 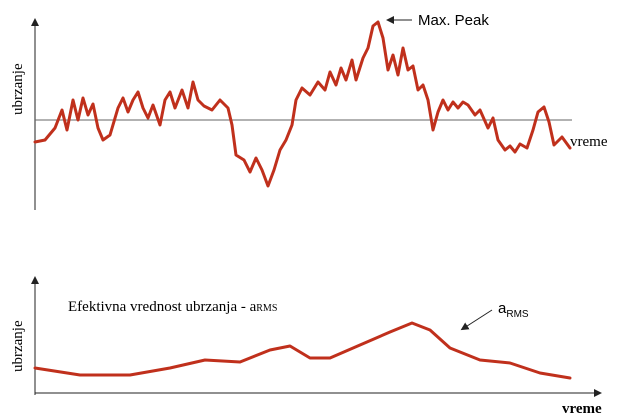 What do you see at coordinates (502, 308) in the screenshot?
I see `rms-a: a` at bounding box center [502, 308].